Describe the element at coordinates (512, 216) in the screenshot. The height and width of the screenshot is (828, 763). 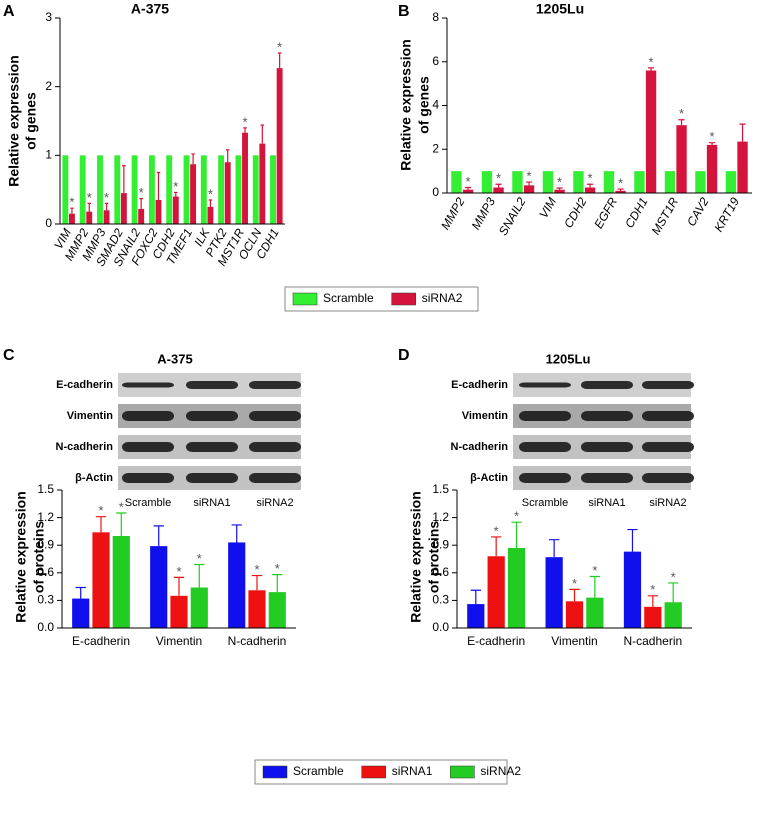
I see `x-tick-label: SNAIL2` at that location.